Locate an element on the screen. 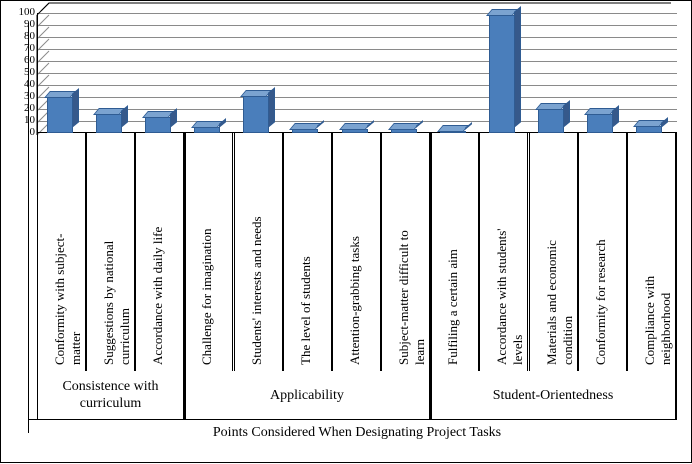  category-label: levels is located at coordinates (517, 349).